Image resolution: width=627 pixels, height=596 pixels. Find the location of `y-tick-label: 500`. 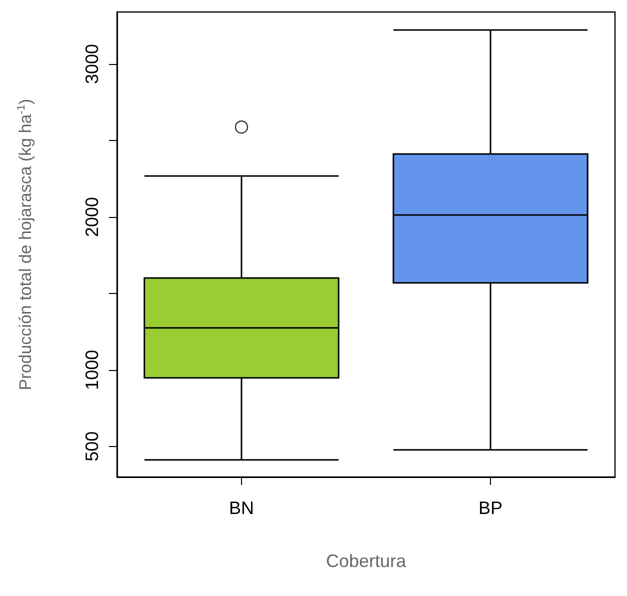

y-tick-label: 500 is located at coordinates (92, 446).